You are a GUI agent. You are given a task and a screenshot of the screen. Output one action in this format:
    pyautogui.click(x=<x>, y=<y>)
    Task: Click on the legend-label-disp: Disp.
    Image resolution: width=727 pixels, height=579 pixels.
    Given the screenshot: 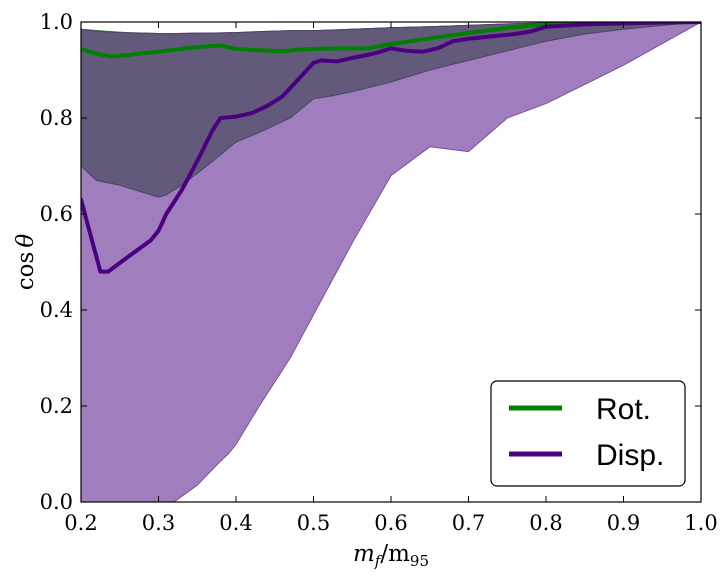 What is the action you would take?
    pyautogui.click(x=630, y=455)
    